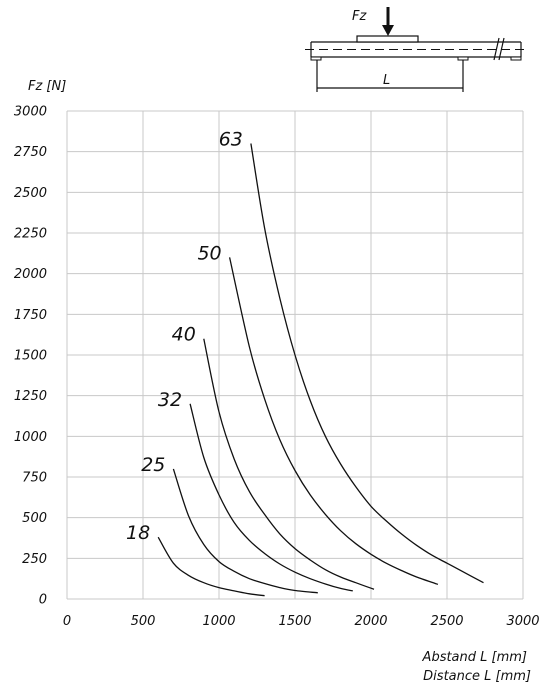  I want to click on y-tick-label: 1500, so click(30, 356).